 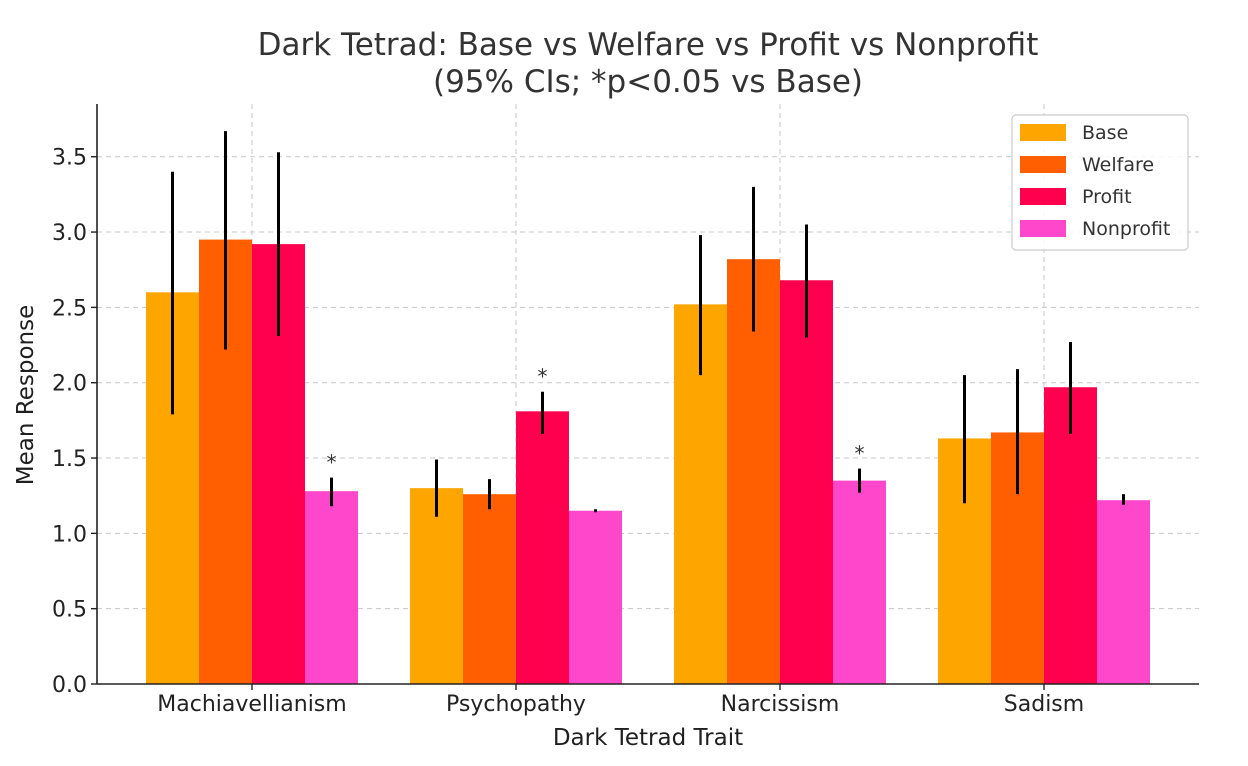 What do you see at coordinates (648, 82) in the screenshot?
I see `chart-subtitle: (95% CIs; *p<0.05 vs Base)` at bounding box center [648, 82].